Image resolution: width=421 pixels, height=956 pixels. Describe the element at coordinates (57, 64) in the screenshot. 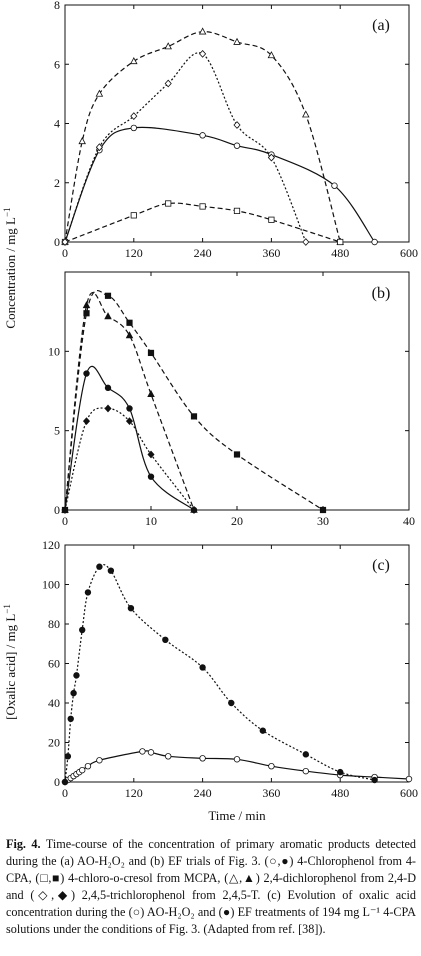

I see `y-tick-label: 6` at that location.